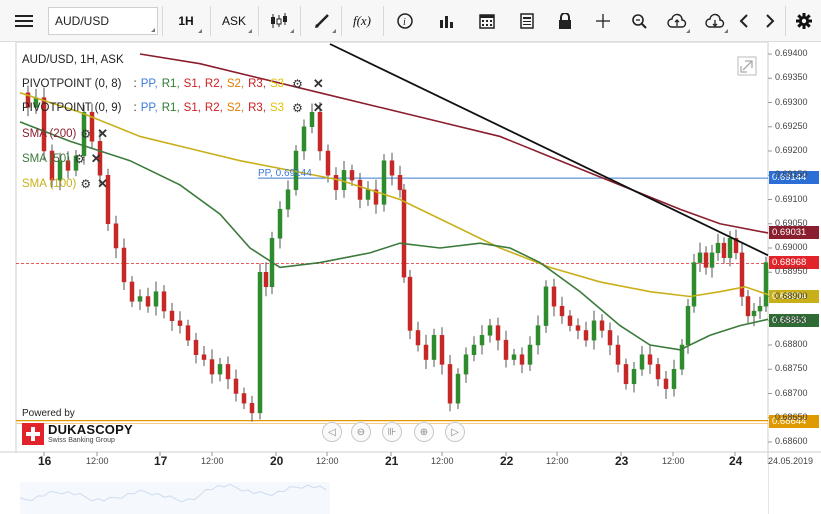 This screenshot has width=821, height=514. I want to click on y-tick-label: 0.69400, so click(791, 53).